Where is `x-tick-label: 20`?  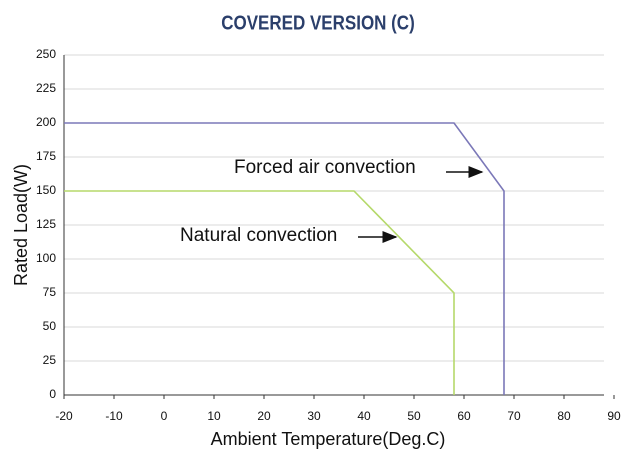 x-tick-label: 20 is located at coordinates (264, 416).